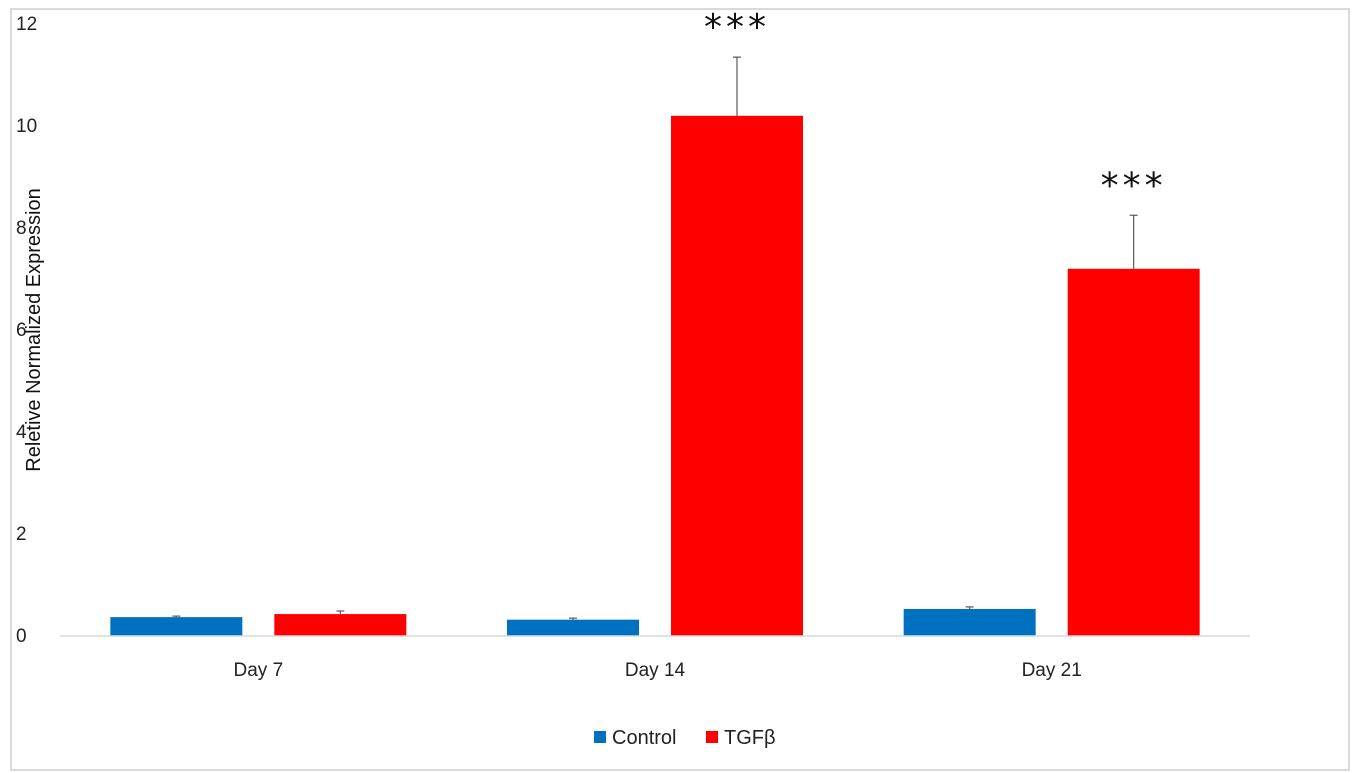 The image size is (1354, 773). I want to click on bar-tgfβ-1, so click(737, 376).